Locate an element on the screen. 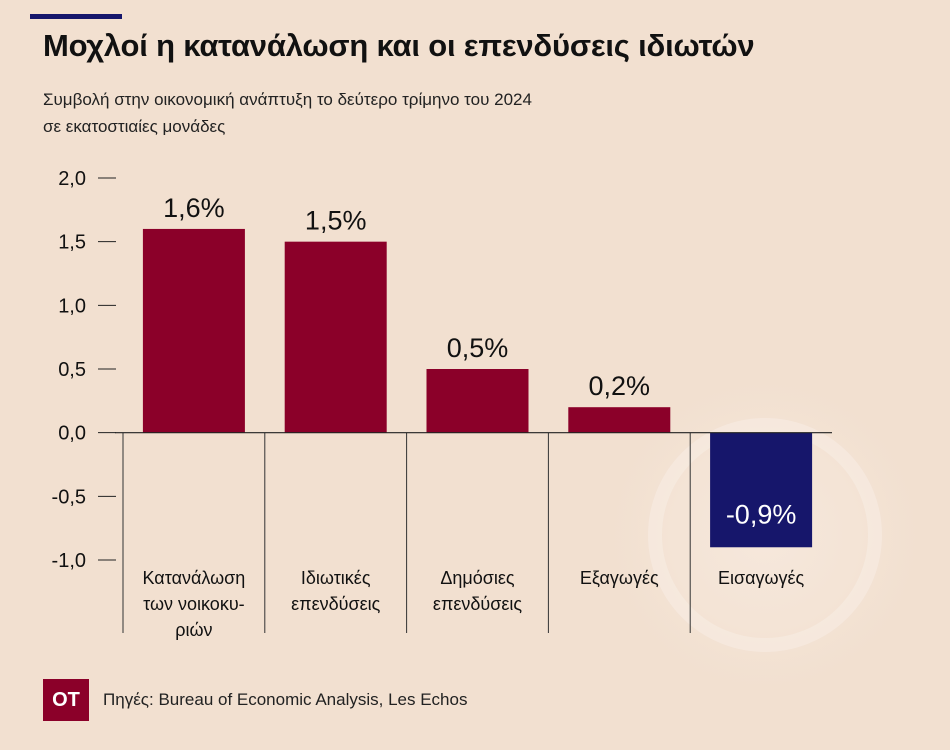 This screenshot has height=750, width=950. y-tick-label: -1,0 is located at coordinates (69, 561).